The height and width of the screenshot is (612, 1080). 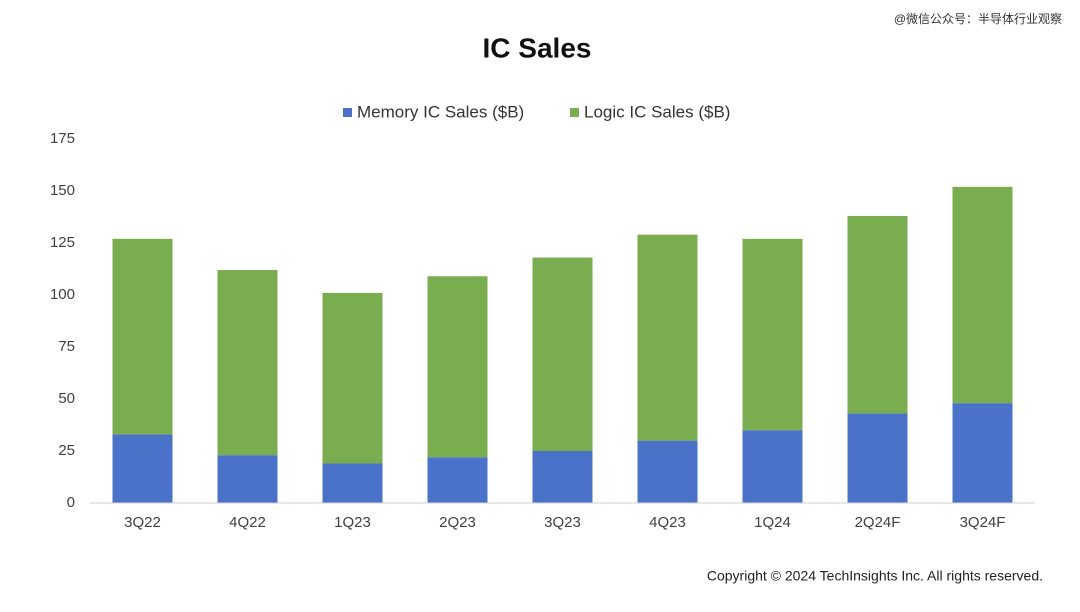 What do you see at coordinates (983, 522) in the screenshot?
I see `x-tick-label: 3Q24F` at bounding box center [983, 522].